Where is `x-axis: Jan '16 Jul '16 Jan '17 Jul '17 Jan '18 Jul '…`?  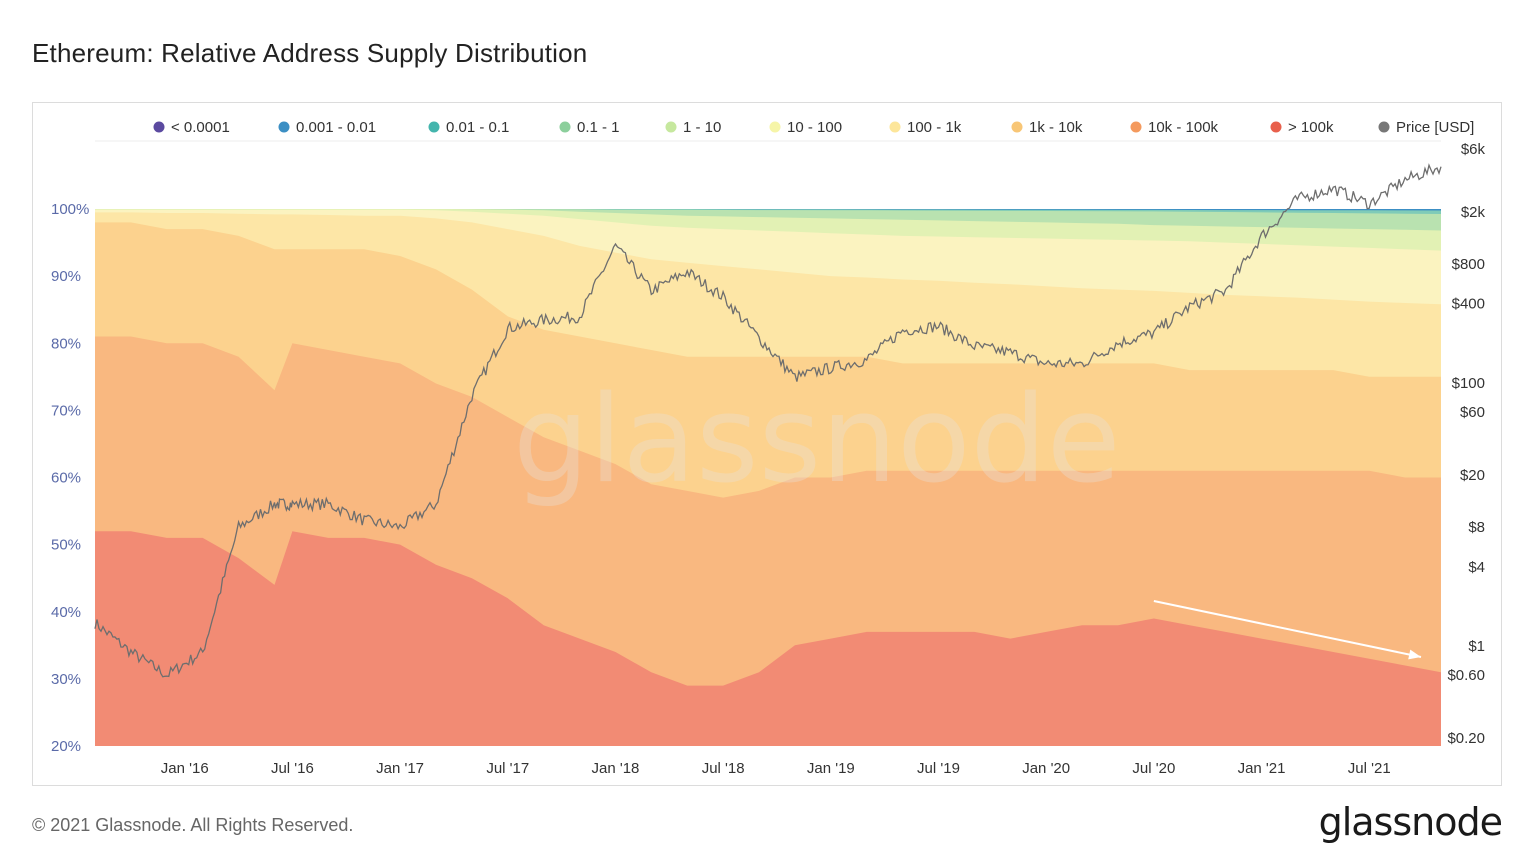 x-axis: Jan '16 Jul '16 Jan '17 Jul '17 Jan '18 Jul '… is located at coordinates (776, 768).